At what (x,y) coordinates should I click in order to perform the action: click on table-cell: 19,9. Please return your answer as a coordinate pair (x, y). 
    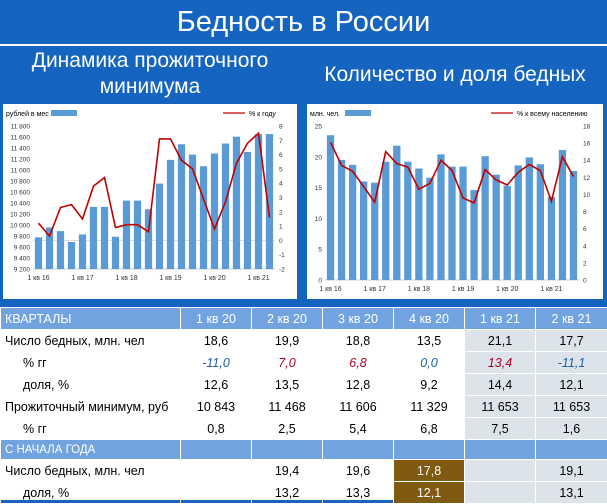
    Looking at the image, I should click on (287, 341).